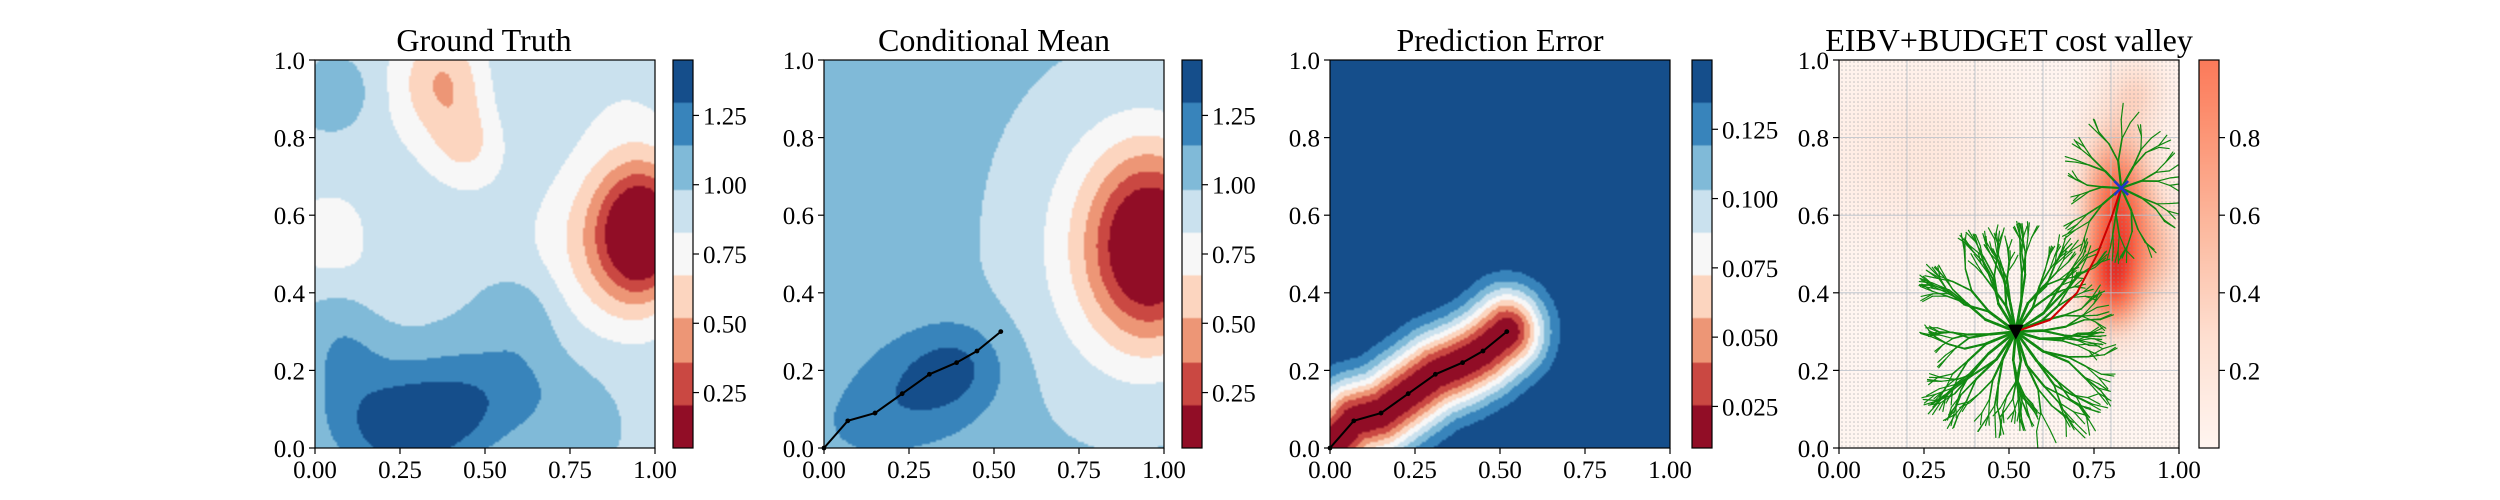  I want to click on colorbar-tick-label: 0.6, so click(2244, 216).